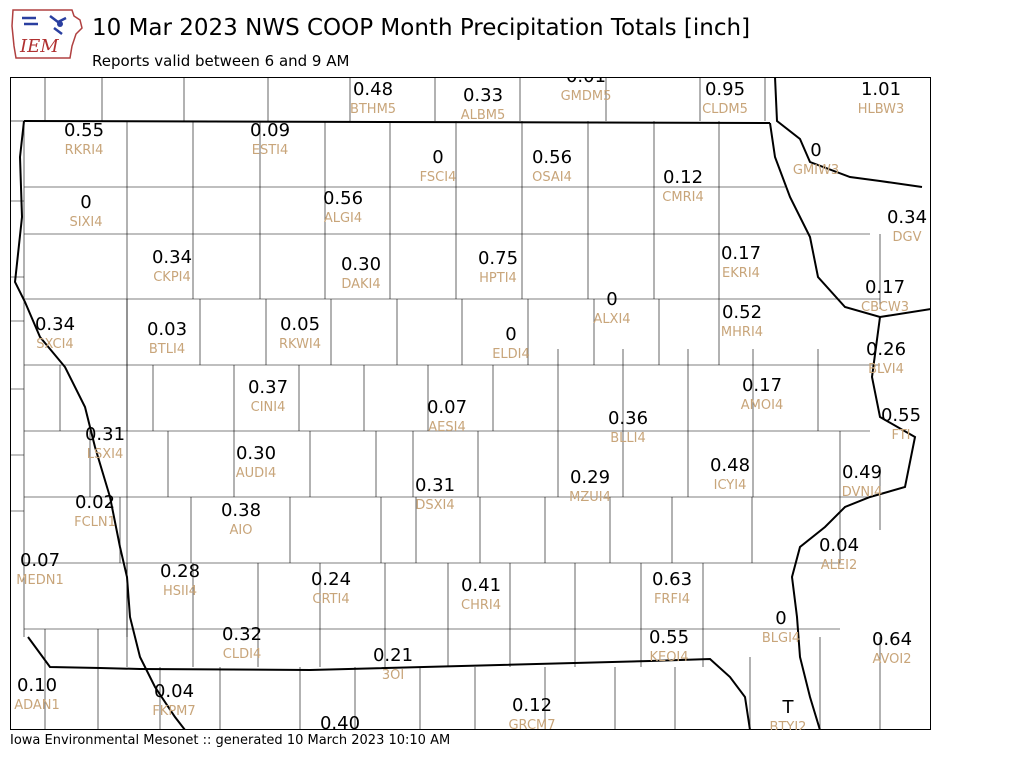  What do you see at coordinates (300, 344) in the screenshot?
I see `station-id-label: RKWI4` at bounding box center [300, 344].